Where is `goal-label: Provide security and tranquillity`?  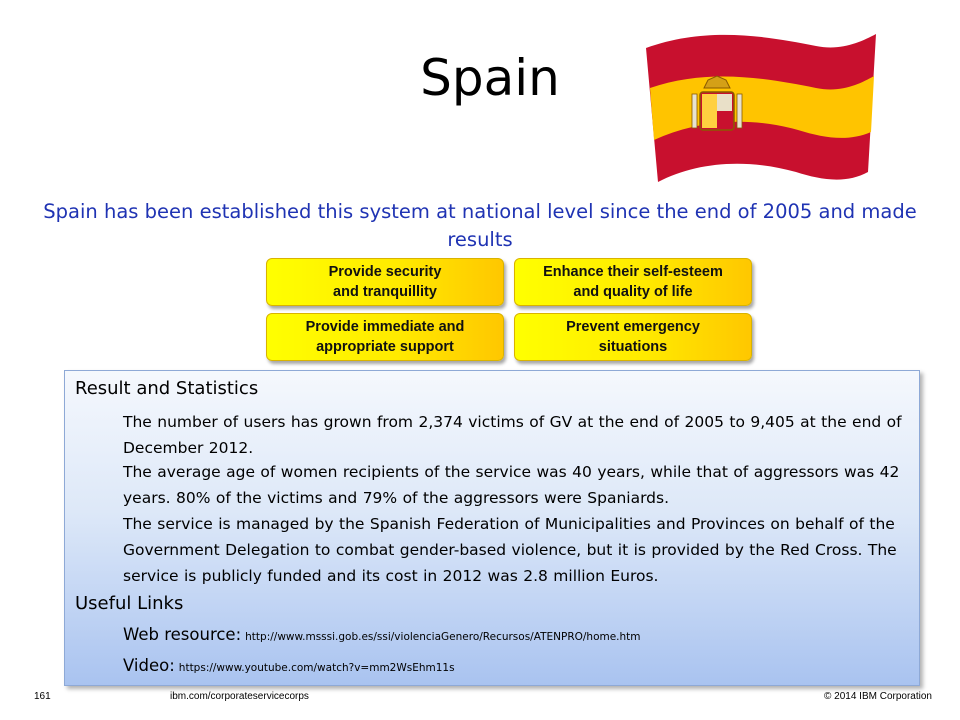 goal-label: Provide security and tranquillity is located at coordinates (385, 282).